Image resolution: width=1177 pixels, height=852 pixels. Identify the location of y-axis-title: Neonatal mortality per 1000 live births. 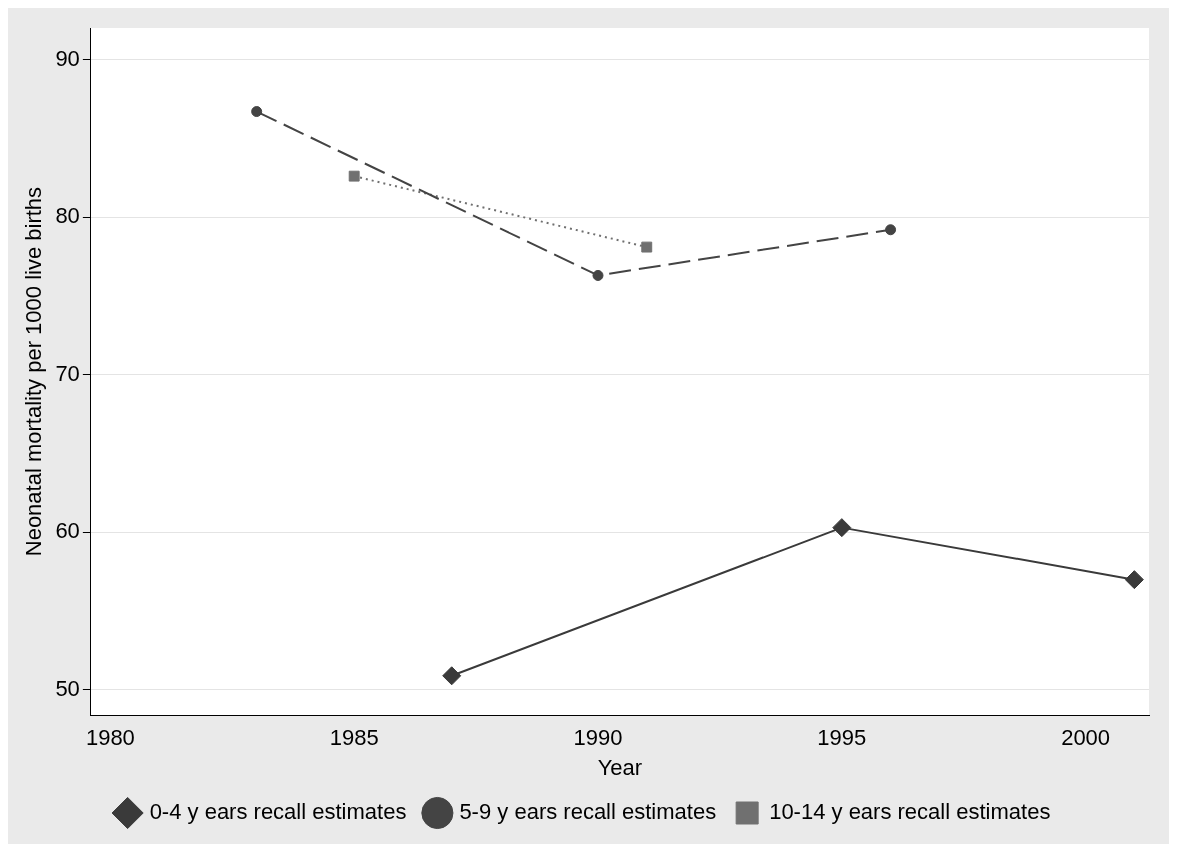
(34, 371).